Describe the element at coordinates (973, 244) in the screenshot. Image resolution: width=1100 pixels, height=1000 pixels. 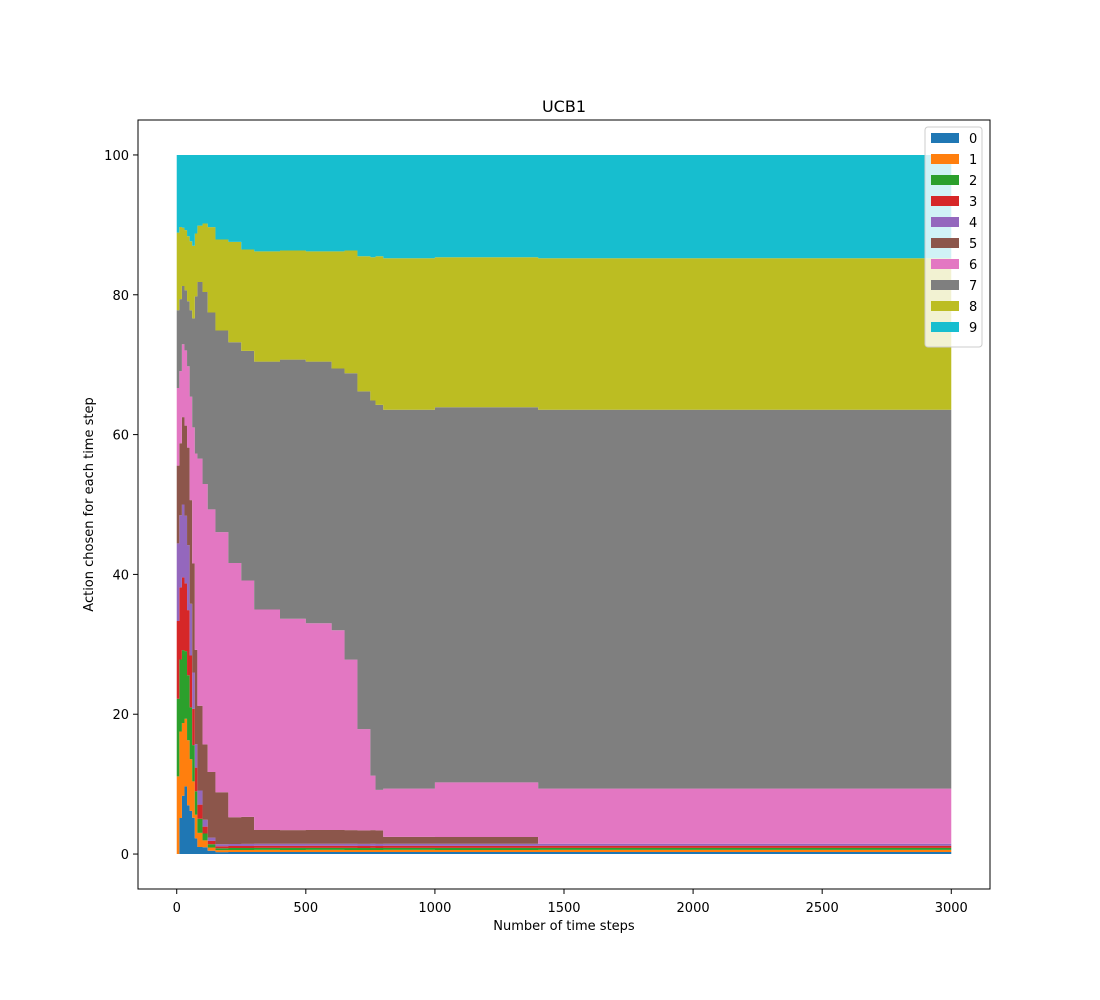
I see `legend-label-5: 5` at that location.